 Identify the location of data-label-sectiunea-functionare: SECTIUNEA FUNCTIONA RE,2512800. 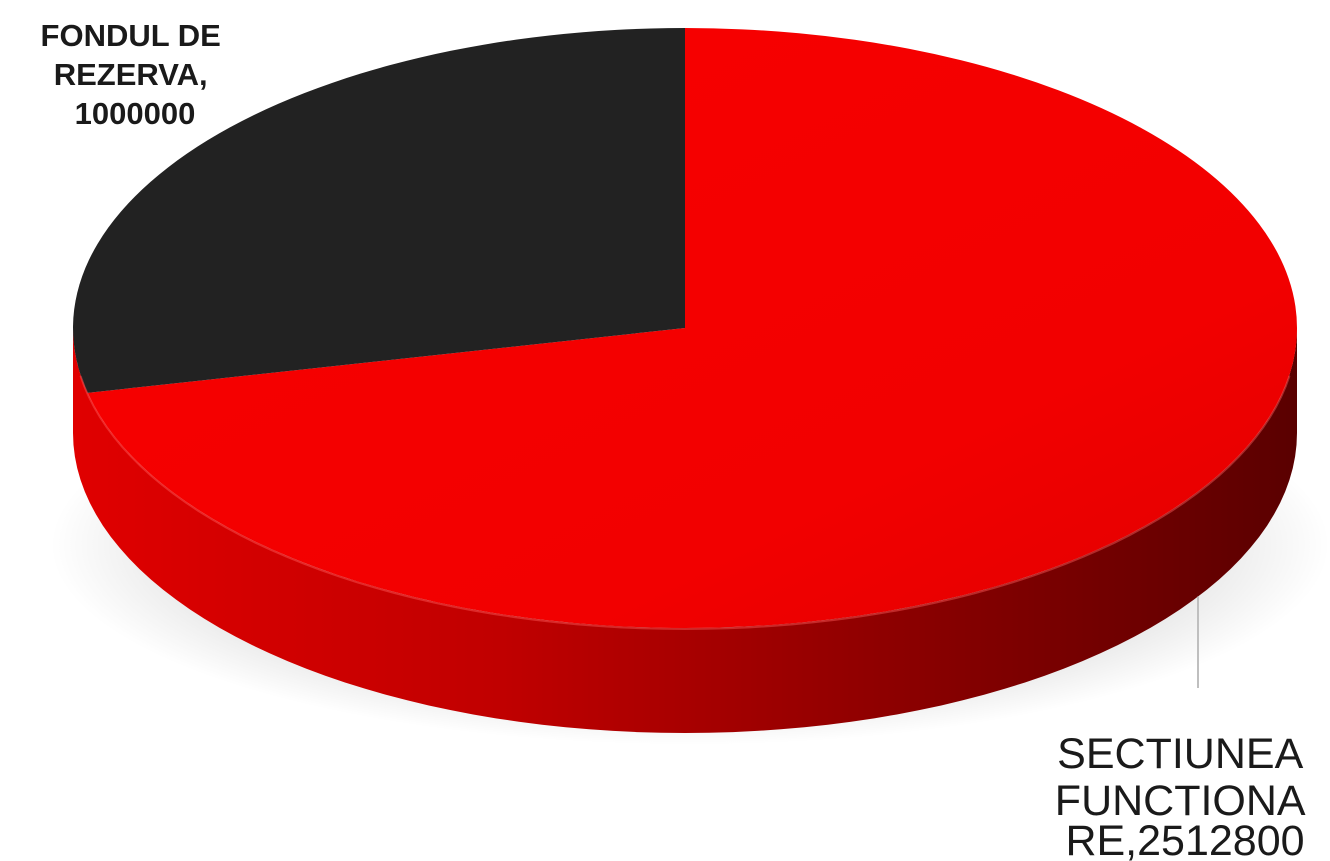
(1185, 795).